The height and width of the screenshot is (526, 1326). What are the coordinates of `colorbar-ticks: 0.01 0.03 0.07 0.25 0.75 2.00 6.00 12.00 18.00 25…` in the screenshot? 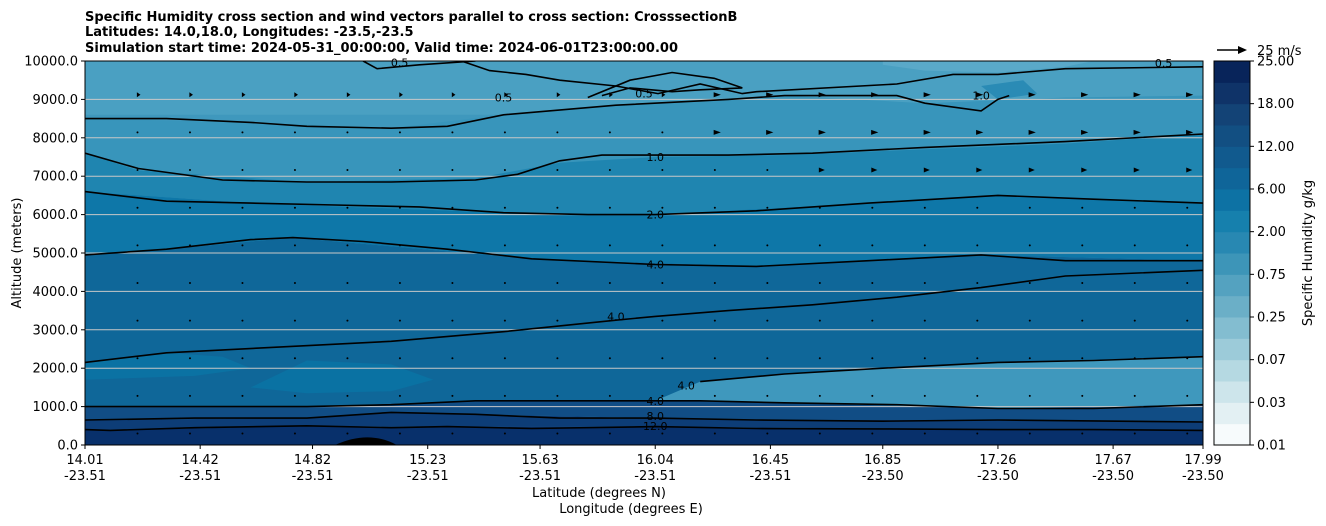 It's located at (1272, 254).